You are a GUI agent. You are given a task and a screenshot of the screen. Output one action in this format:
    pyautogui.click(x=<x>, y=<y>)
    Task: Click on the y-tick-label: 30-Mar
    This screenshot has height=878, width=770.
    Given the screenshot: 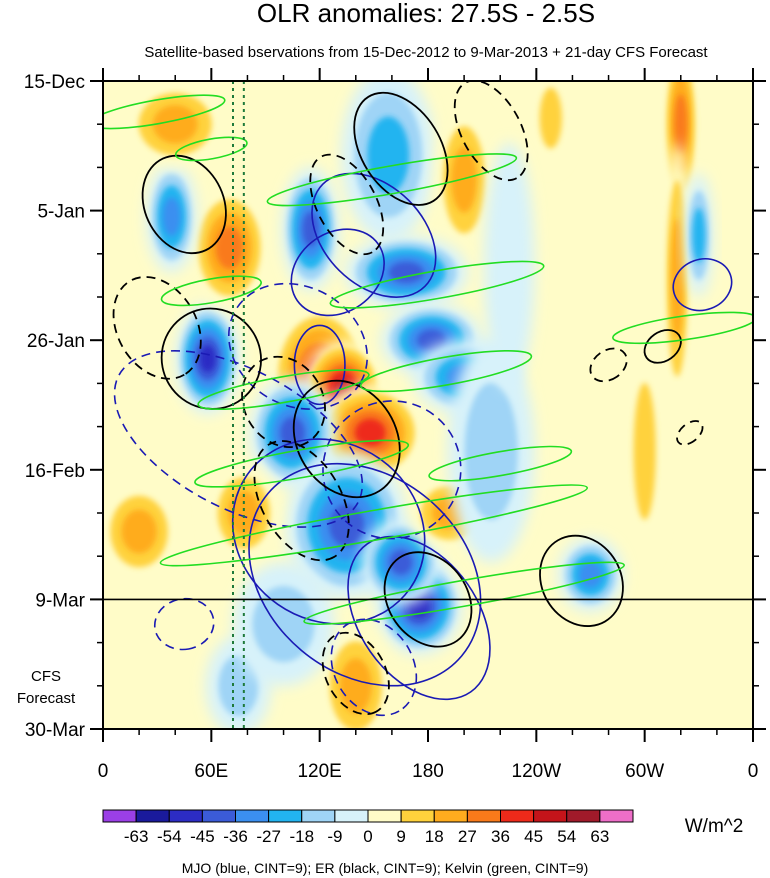 What is the action you would take?
    pyautogui.click(x=55, y=730)
    